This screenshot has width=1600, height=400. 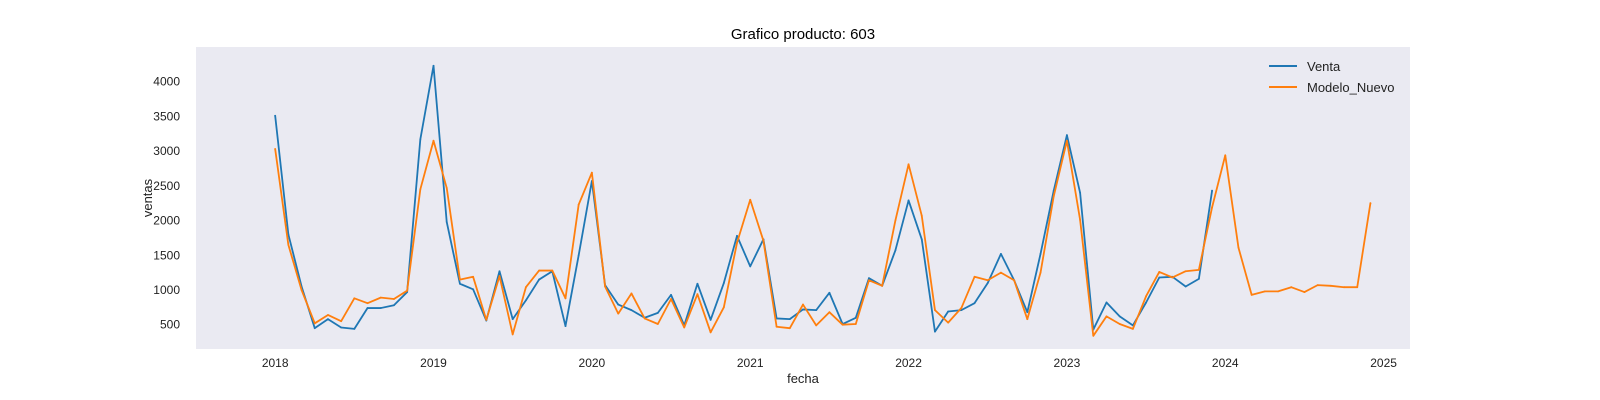 I want to click on x-tick-label: 2025, so click(x=1383, y=363).